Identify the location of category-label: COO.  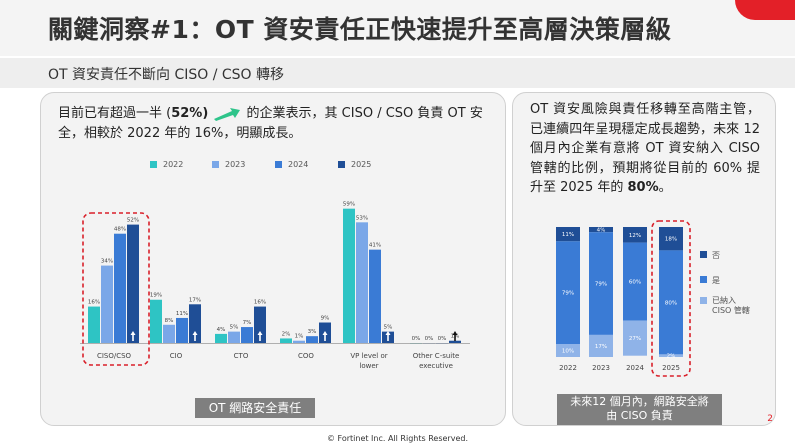
(306, 356).